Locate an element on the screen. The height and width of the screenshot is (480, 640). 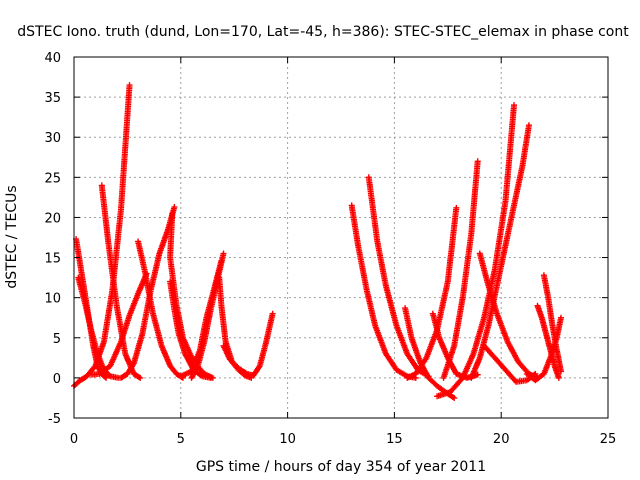
y-tick-label: 20 is located at coordinates (52, 218).